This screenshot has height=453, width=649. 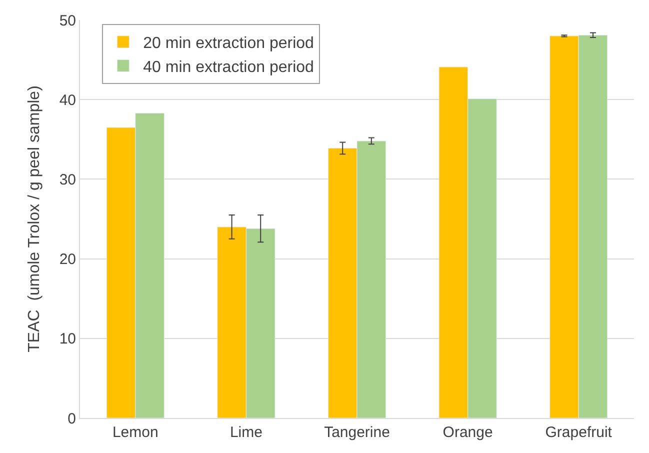 I want to click on x-tick-label: Orange, so click(x=467, y=432).